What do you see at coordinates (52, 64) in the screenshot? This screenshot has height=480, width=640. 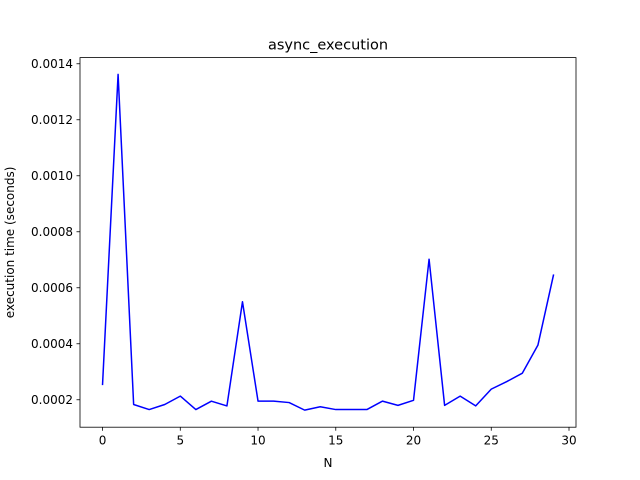 I see `y-tick-label: 0.0014` at bounding box center [52, 64].